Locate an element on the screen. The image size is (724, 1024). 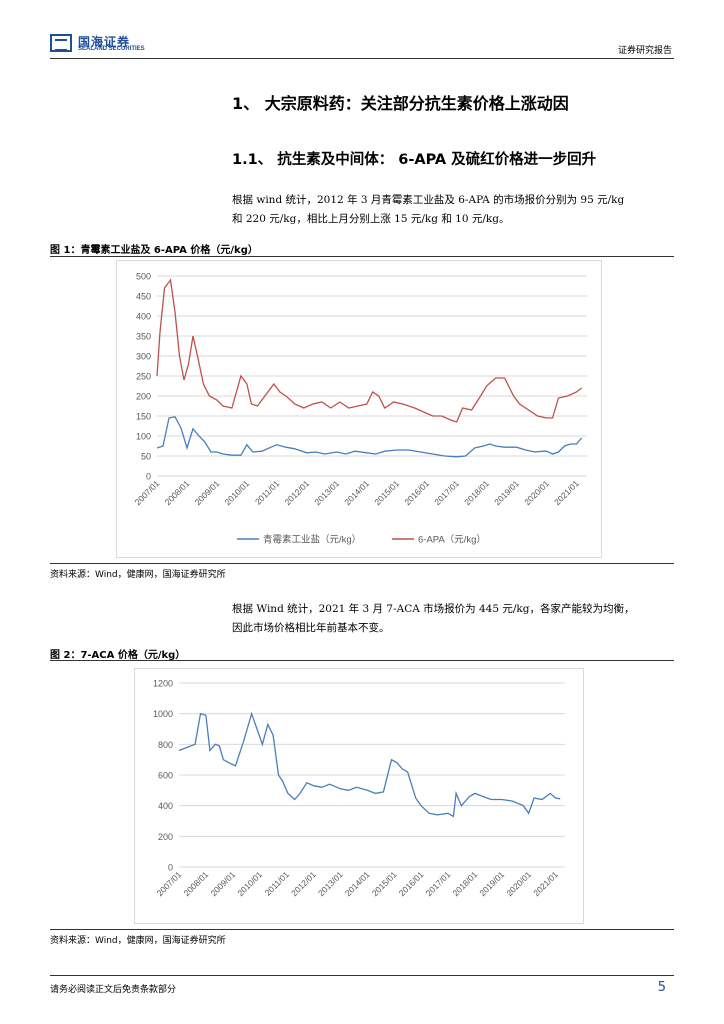
subsection-heading: 1.1、 抗生素及中间体： 6-APA 及硫红价格进一步回升 is located at coordinates (414, 160).